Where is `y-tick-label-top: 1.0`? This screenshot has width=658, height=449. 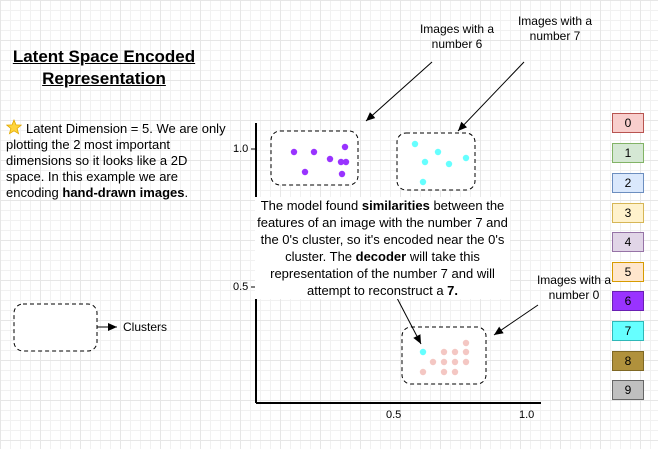
y-tick-label-top: 1.0 is located at coordinates (241, 149).